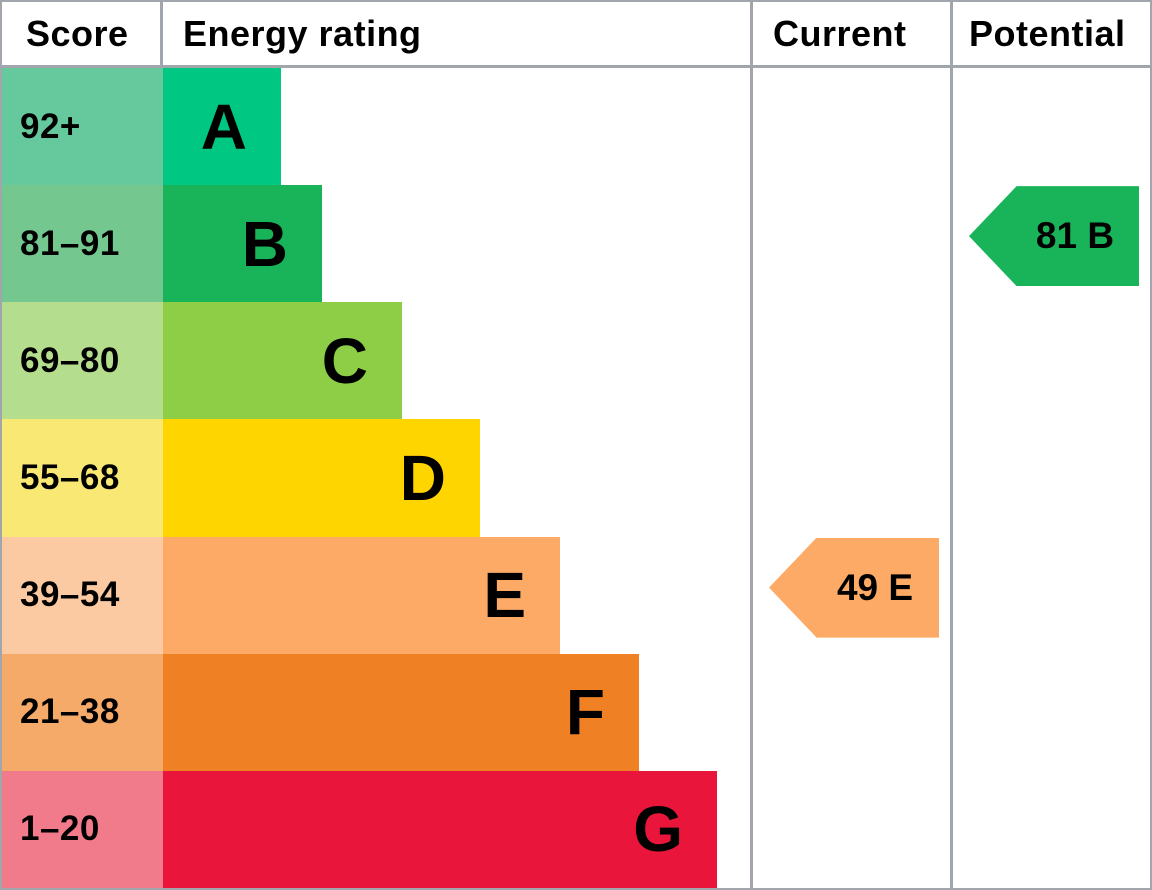 This screenshot has height=890, width=1152. I want to click on bar-track-g: G, so click(456, 829).